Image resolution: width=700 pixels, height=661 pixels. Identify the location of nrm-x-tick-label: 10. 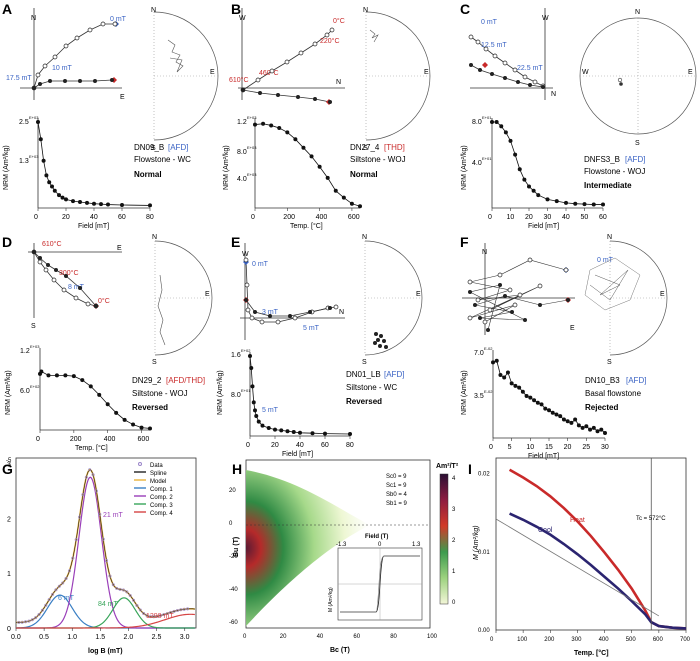
(511, 217).